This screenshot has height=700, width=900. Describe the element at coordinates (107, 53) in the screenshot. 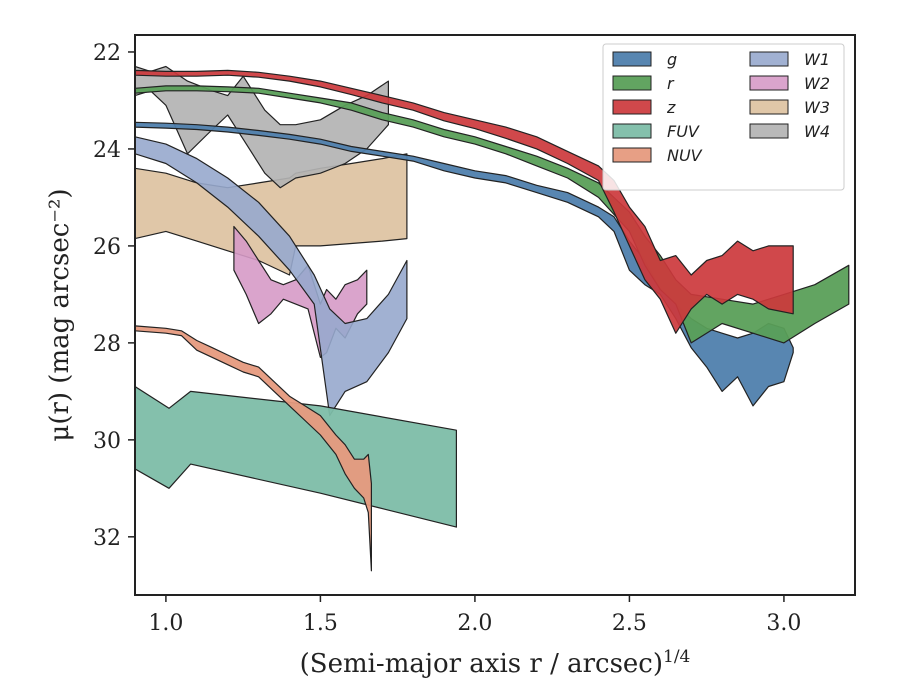

I see `y-tick-label: 22` at that location.